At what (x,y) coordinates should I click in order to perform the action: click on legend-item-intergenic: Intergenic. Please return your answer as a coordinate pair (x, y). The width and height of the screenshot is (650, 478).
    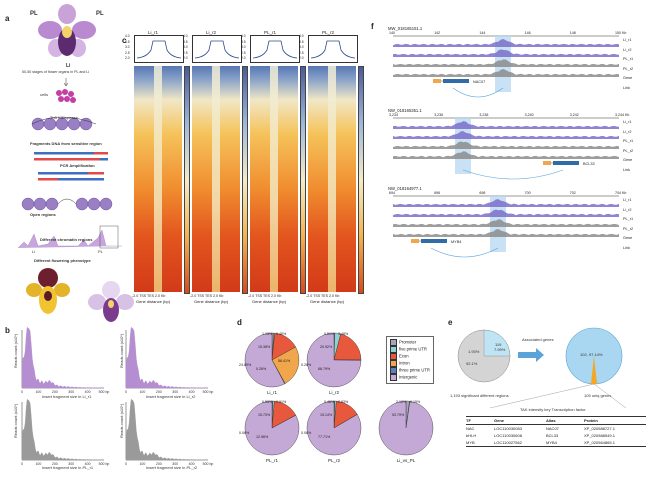
    Looking at the image, I should click on (410, 377).